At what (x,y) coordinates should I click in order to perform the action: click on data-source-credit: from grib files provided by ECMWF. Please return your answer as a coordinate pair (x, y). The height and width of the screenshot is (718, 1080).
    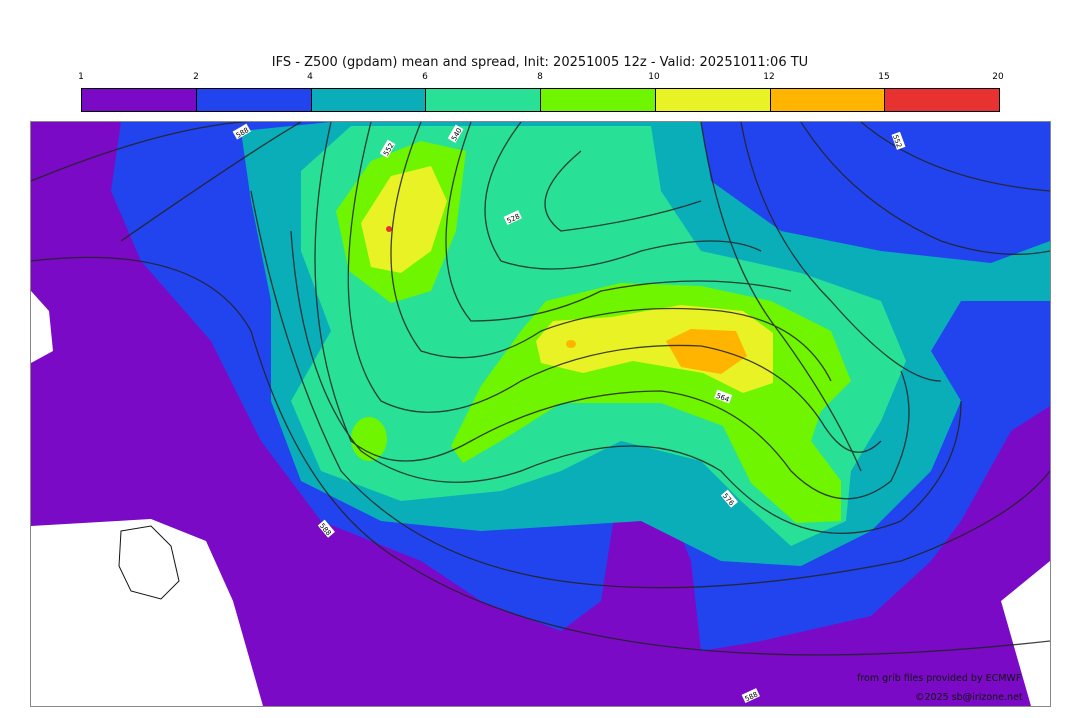
    Looking at the image, I should click on (939, 678).